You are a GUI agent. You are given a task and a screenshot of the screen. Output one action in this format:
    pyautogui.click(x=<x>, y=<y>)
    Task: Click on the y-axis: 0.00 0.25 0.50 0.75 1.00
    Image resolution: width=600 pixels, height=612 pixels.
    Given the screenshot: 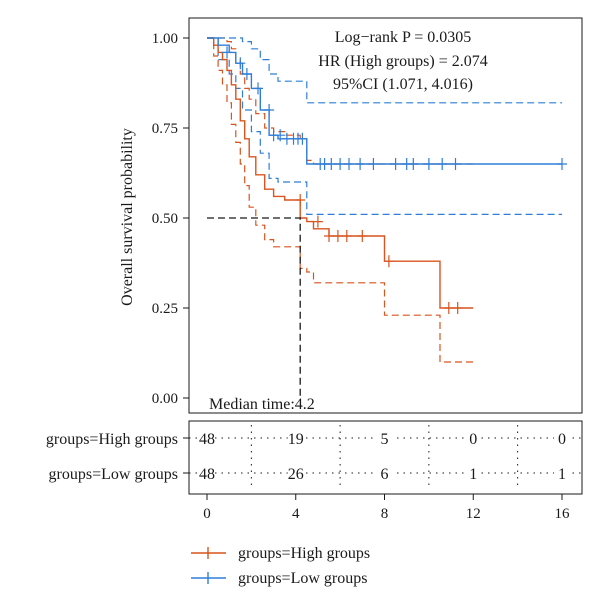 What is the action you would take?
    pyautogui.click(x=170, y=219)
    